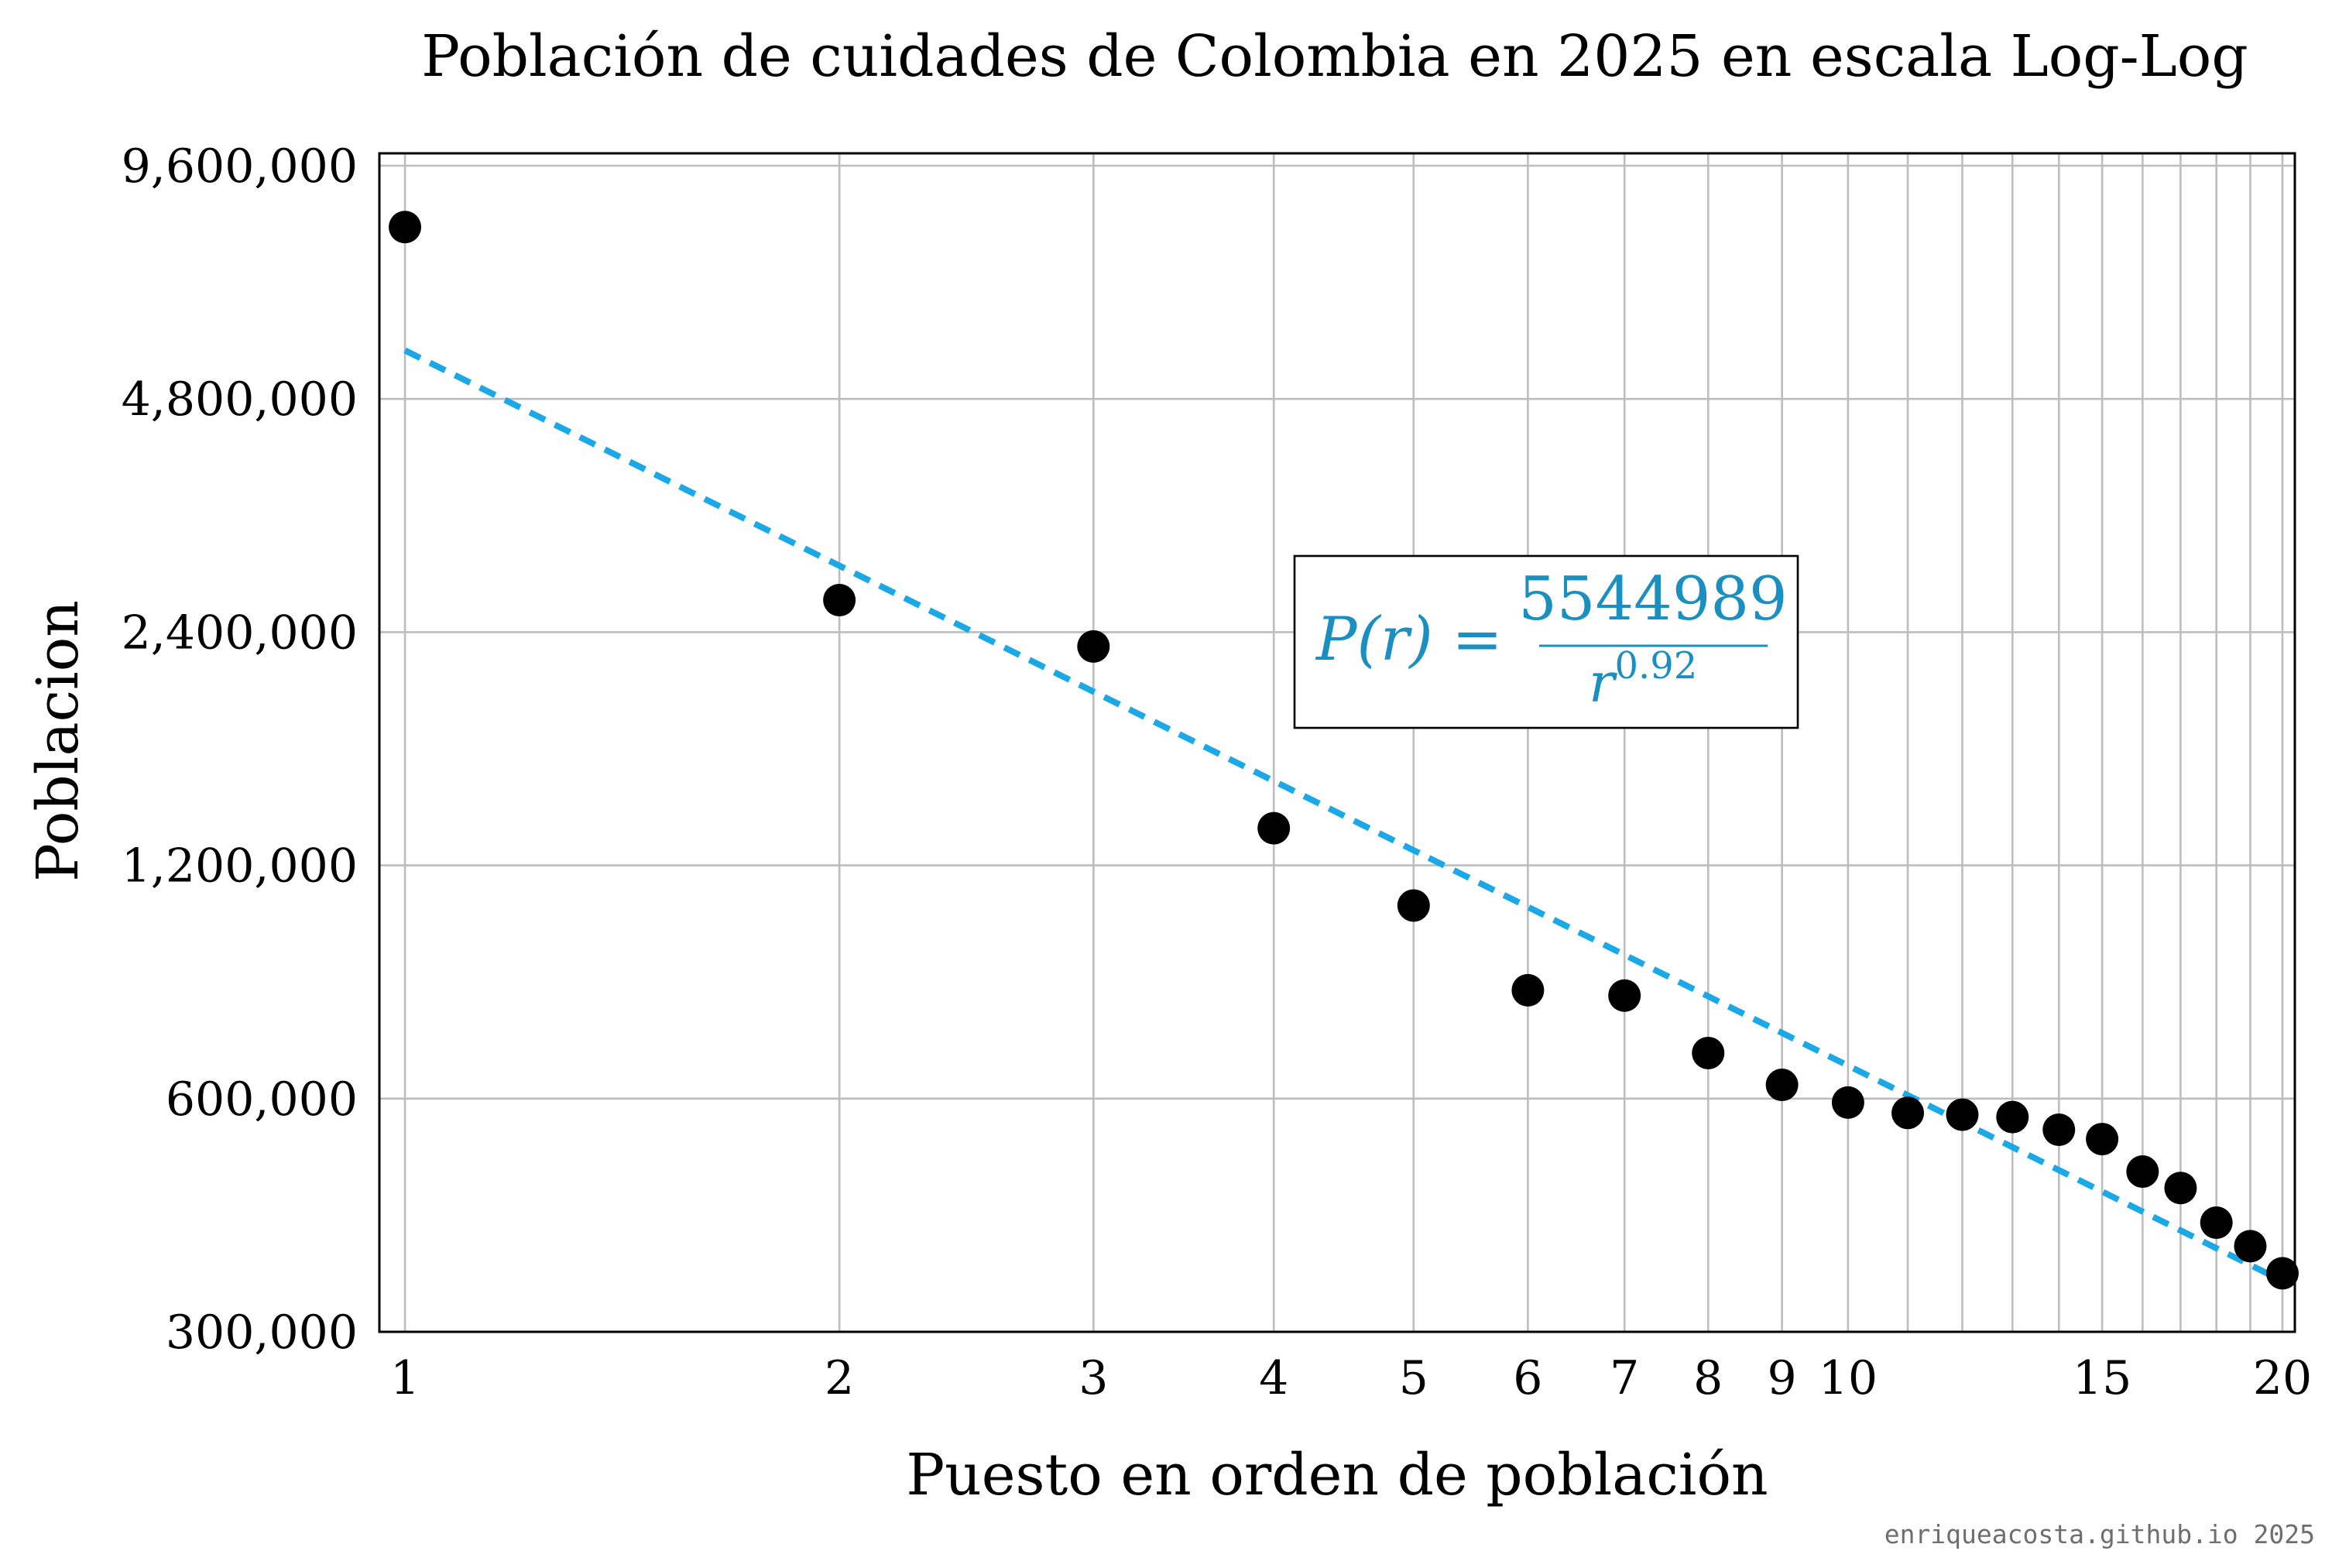  Describe the element at coordinates (1413, 1378) in the screenshot. I see `x-tick-label: 5` at that location.